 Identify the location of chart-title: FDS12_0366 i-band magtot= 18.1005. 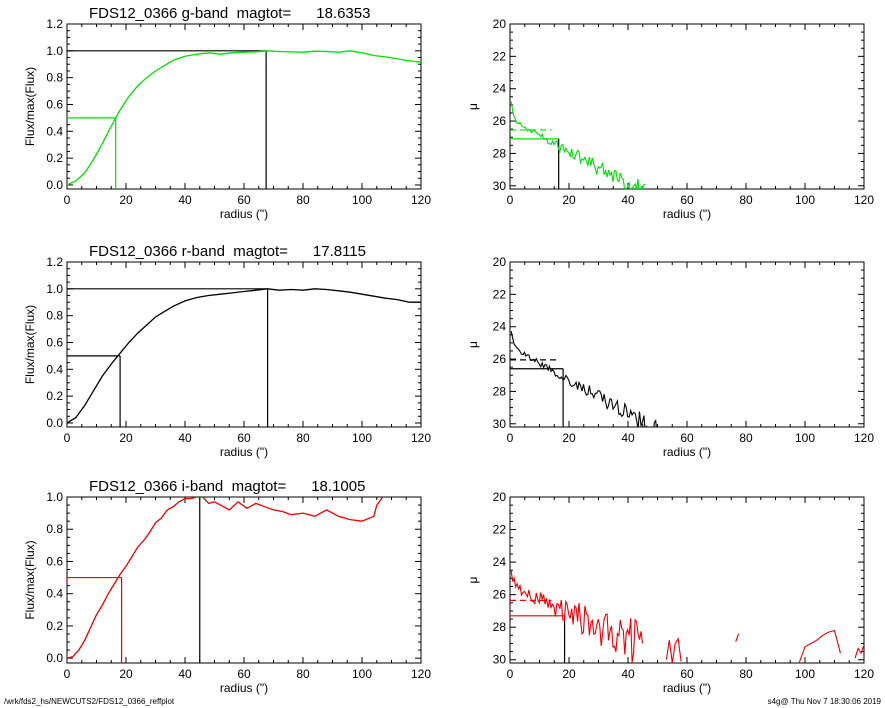
(227, 486).